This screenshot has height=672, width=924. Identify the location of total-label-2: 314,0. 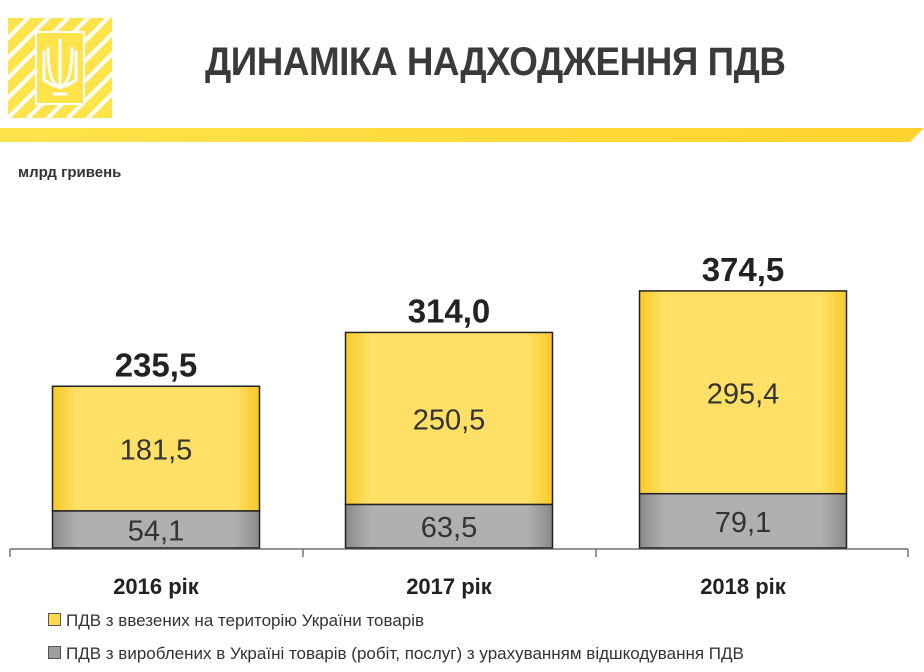
(449, 310).